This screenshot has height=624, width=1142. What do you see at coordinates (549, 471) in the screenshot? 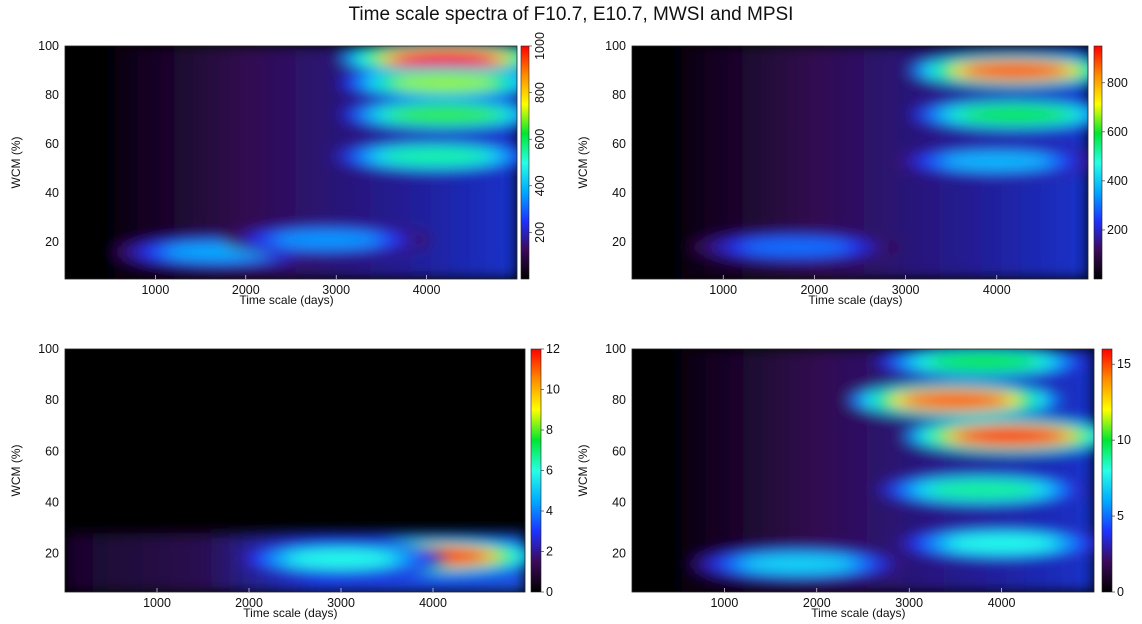
I see `colorbar-tick-label: 6` at bounding box center [549, 471].